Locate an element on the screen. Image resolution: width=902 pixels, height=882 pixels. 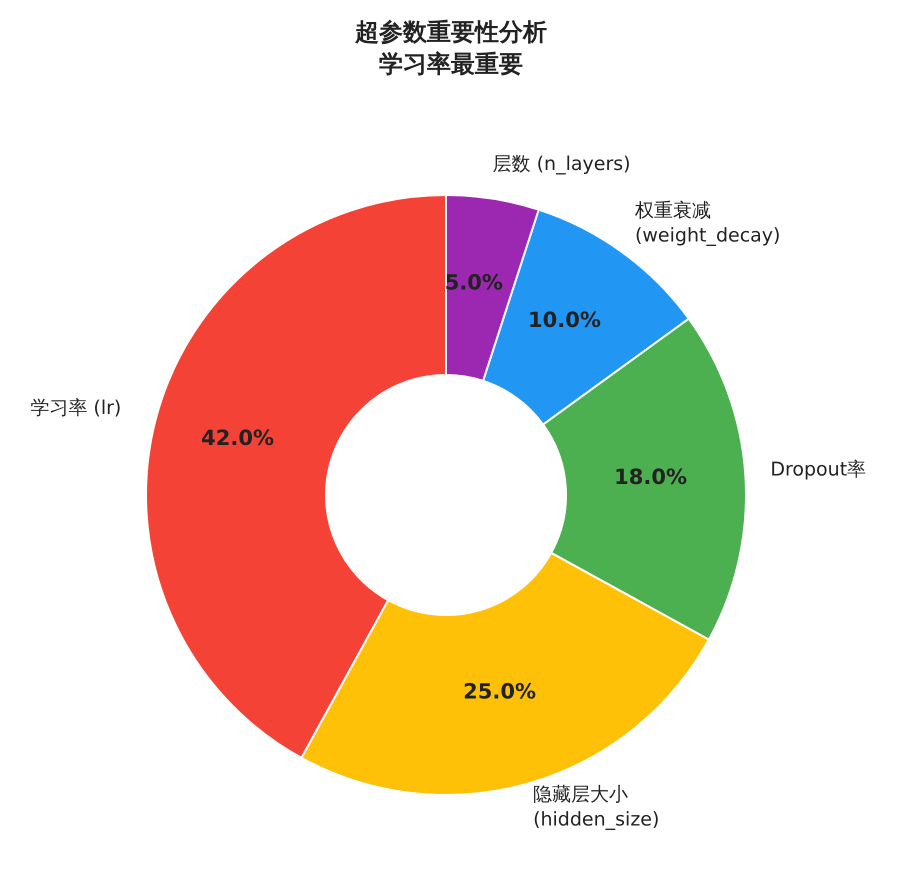
slice-label: 隐藏层大小 (hidden_size) is located at coordinates (596, 806).